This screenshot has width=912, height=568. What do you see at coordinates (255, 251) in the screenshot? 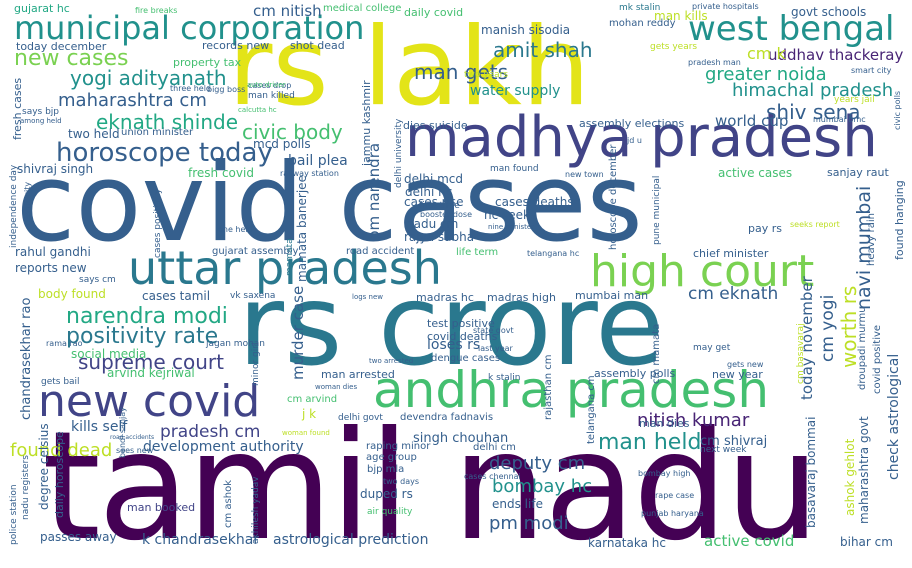
I see `word-gujarat-assembly: gujarat assembly` at bounding box center [255, 251].